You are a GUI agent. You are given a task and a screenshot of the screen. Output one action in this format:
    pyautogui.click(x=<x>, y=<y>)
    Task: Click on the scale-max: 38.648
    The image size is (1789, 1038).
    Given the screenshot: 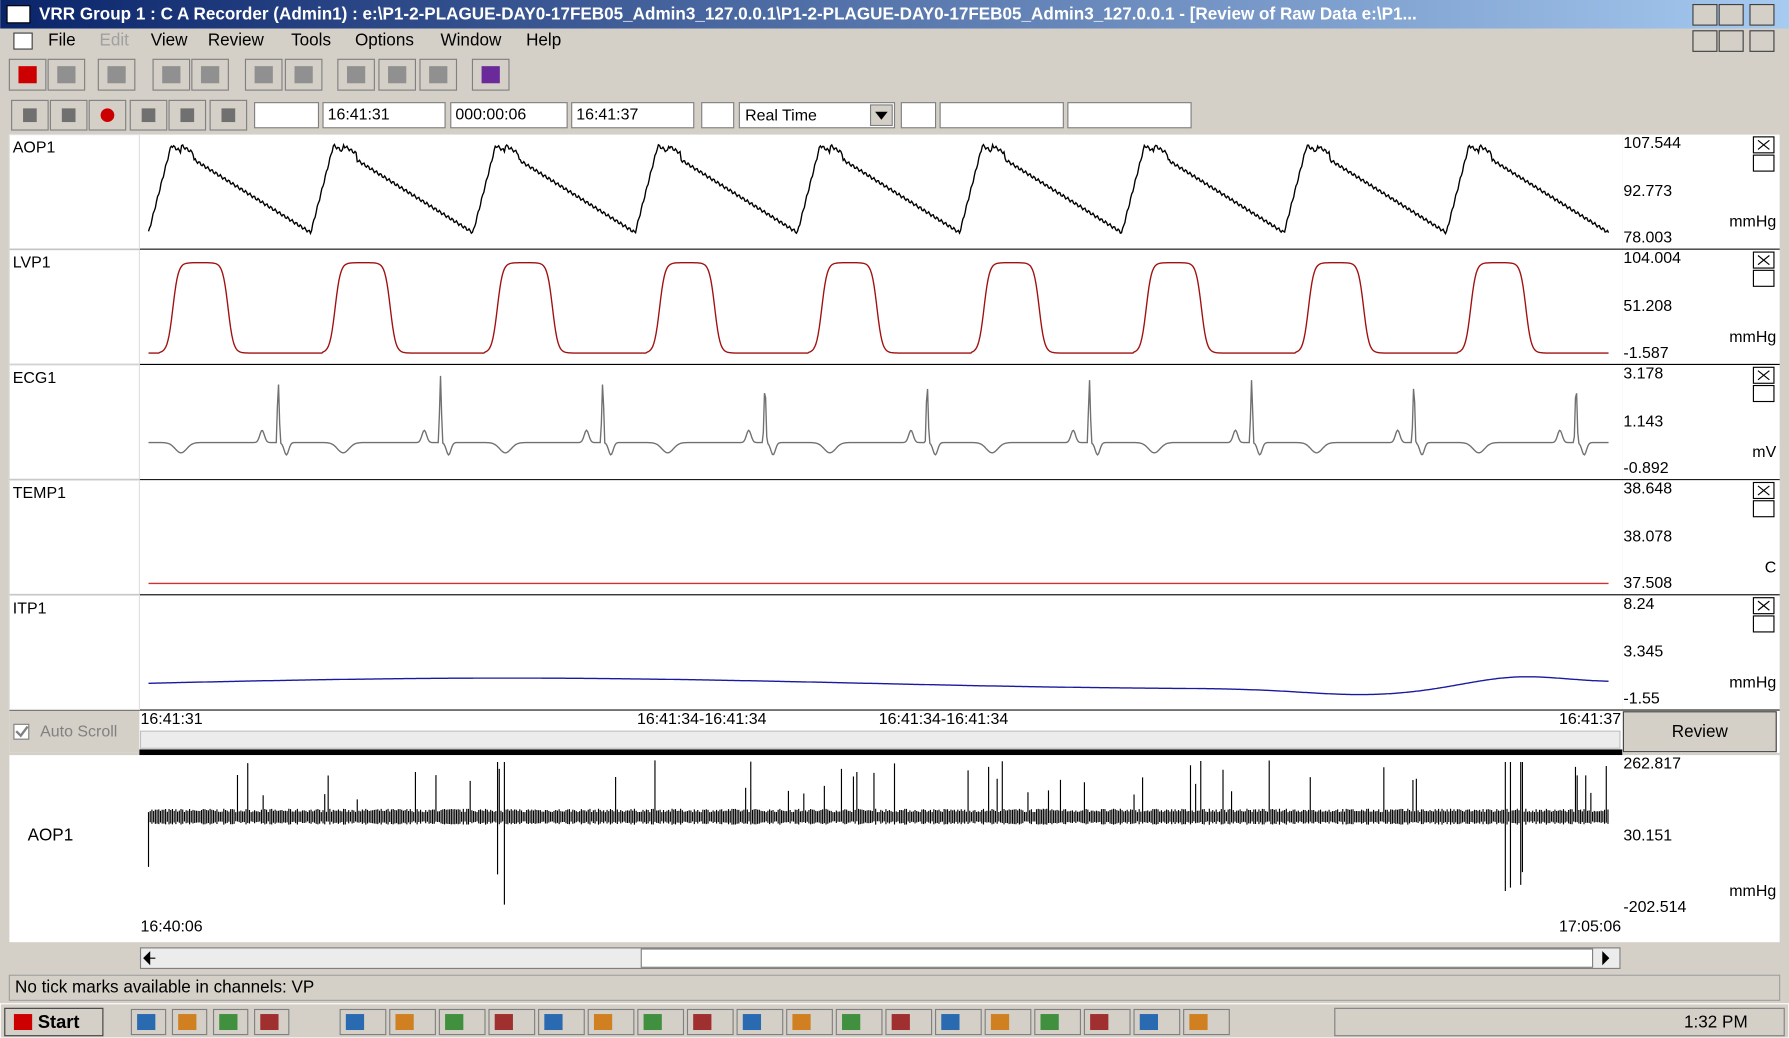 What is the action you would take?
    pyautogui.click(x=1647, y=489)
    